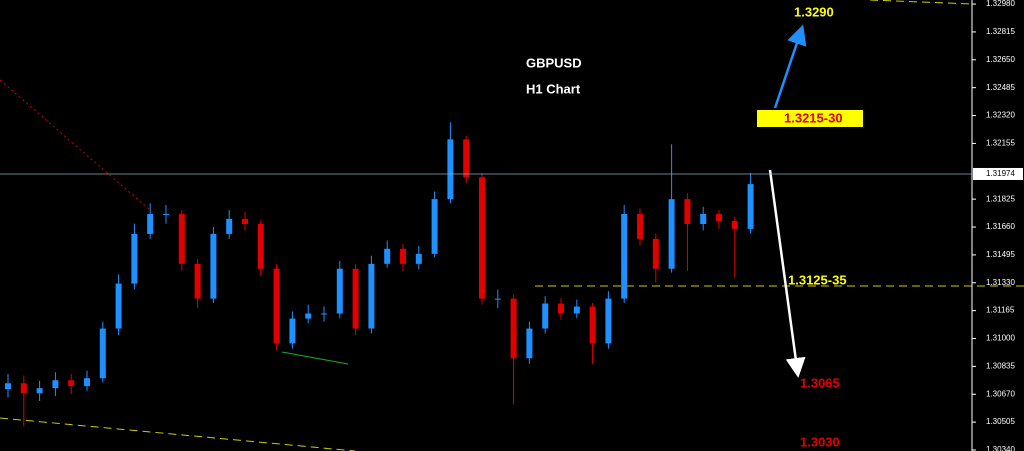 This screenshot has width=1024, height=451. What do you see at coordinates (1000, 31) in the screenshot?
I see `y-tick-label: 1.32815` at bounding box center [1000, 31].